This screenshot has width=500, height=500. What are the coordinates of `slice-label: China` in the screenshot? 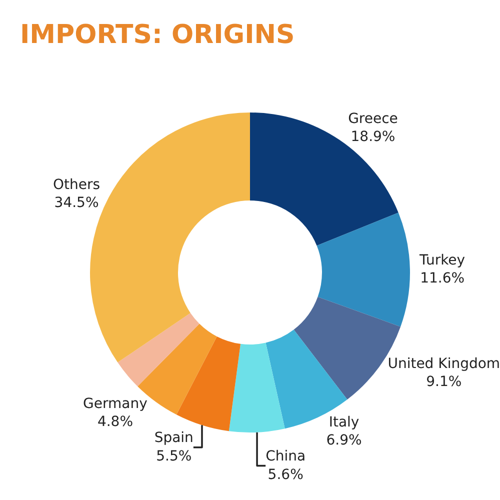 It's located at (286, 456).